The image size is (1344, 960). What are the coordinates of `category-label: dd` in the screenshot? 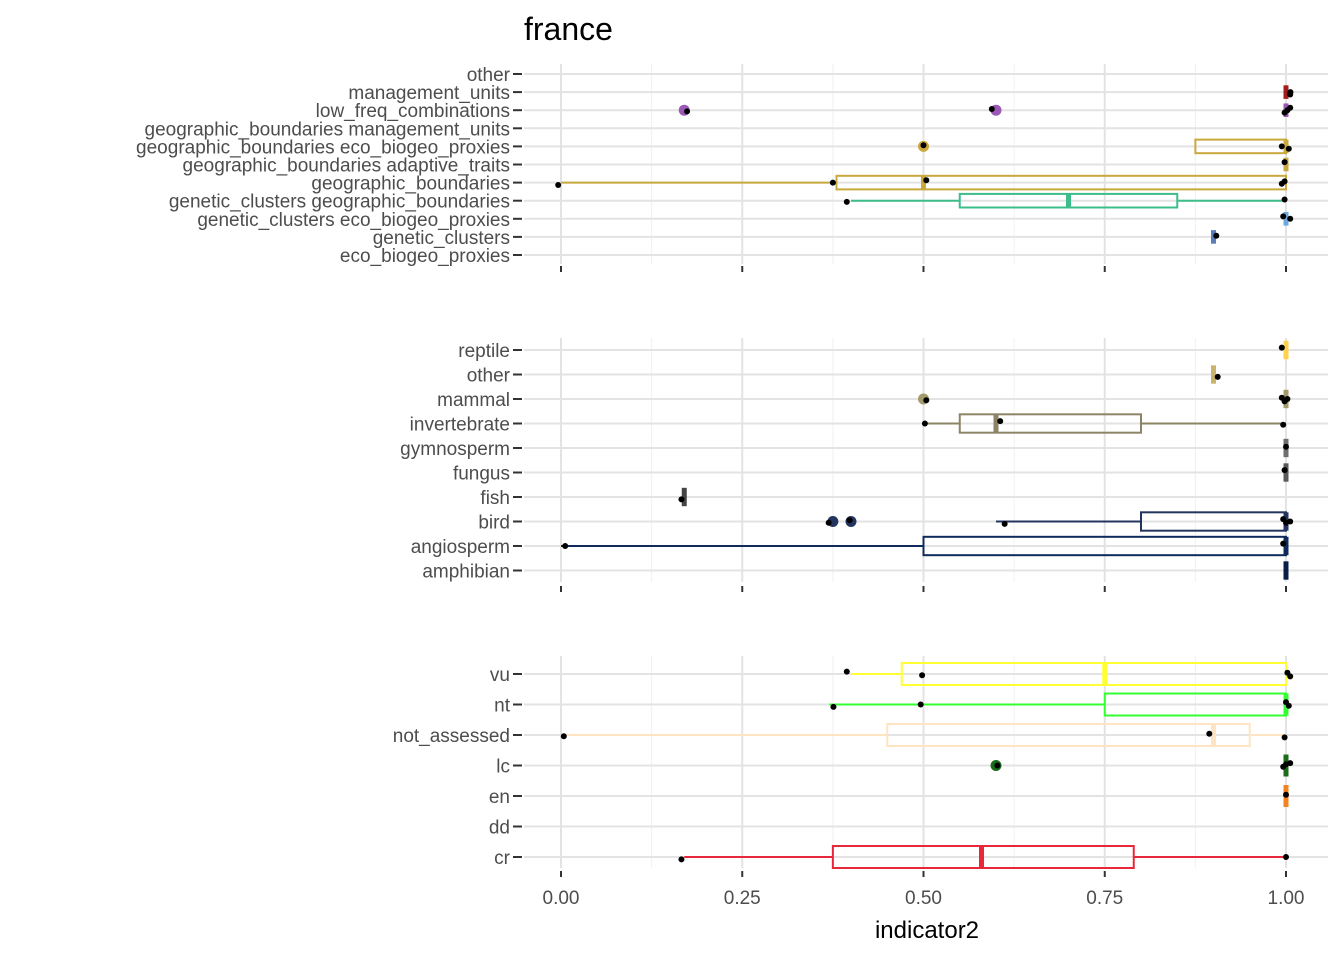 It's located at (499, 828).